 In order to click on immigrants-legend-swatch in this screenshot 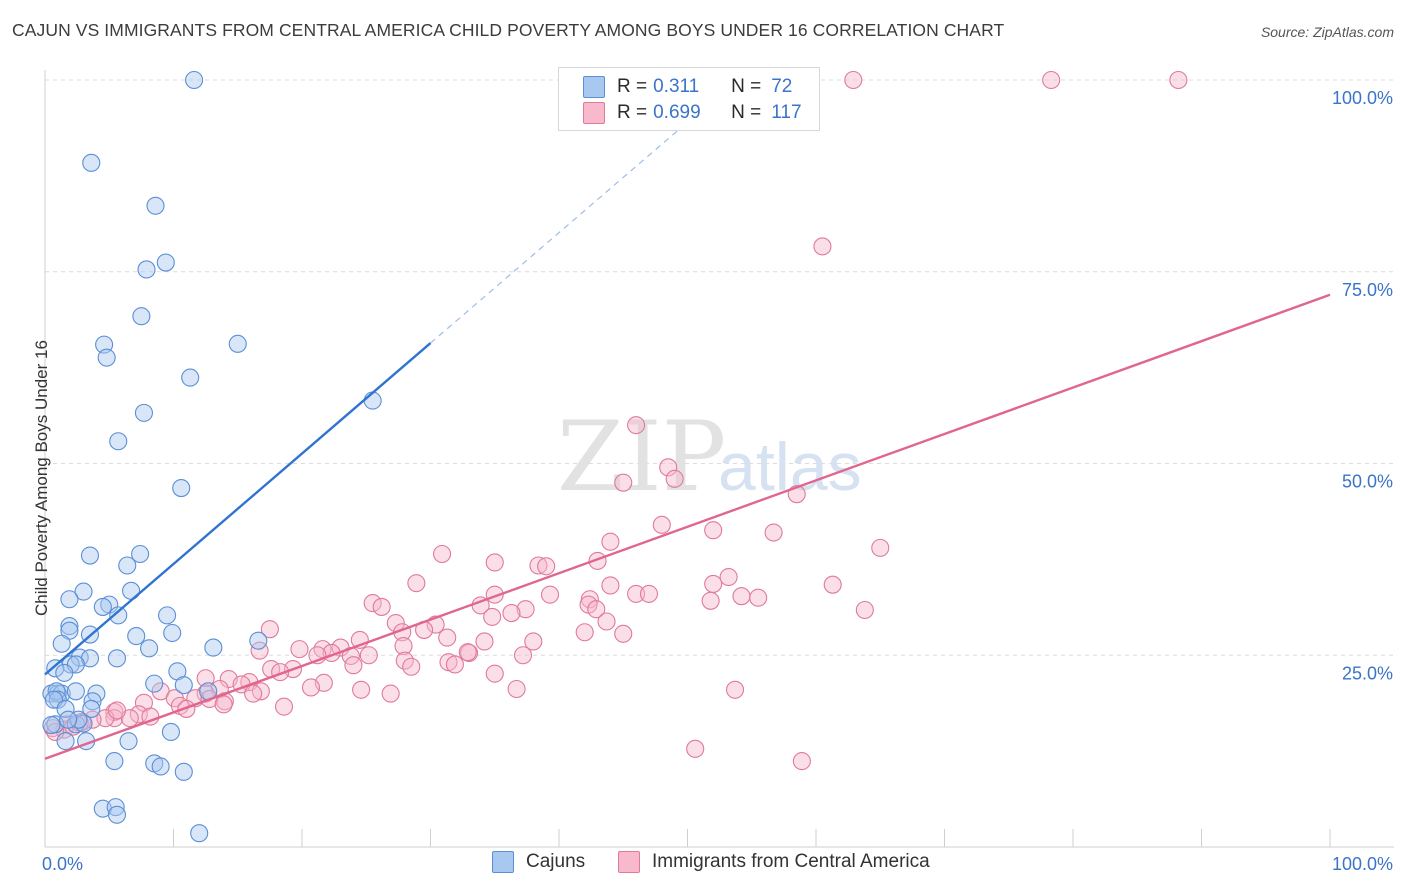, I will do `click(629, 862)`.